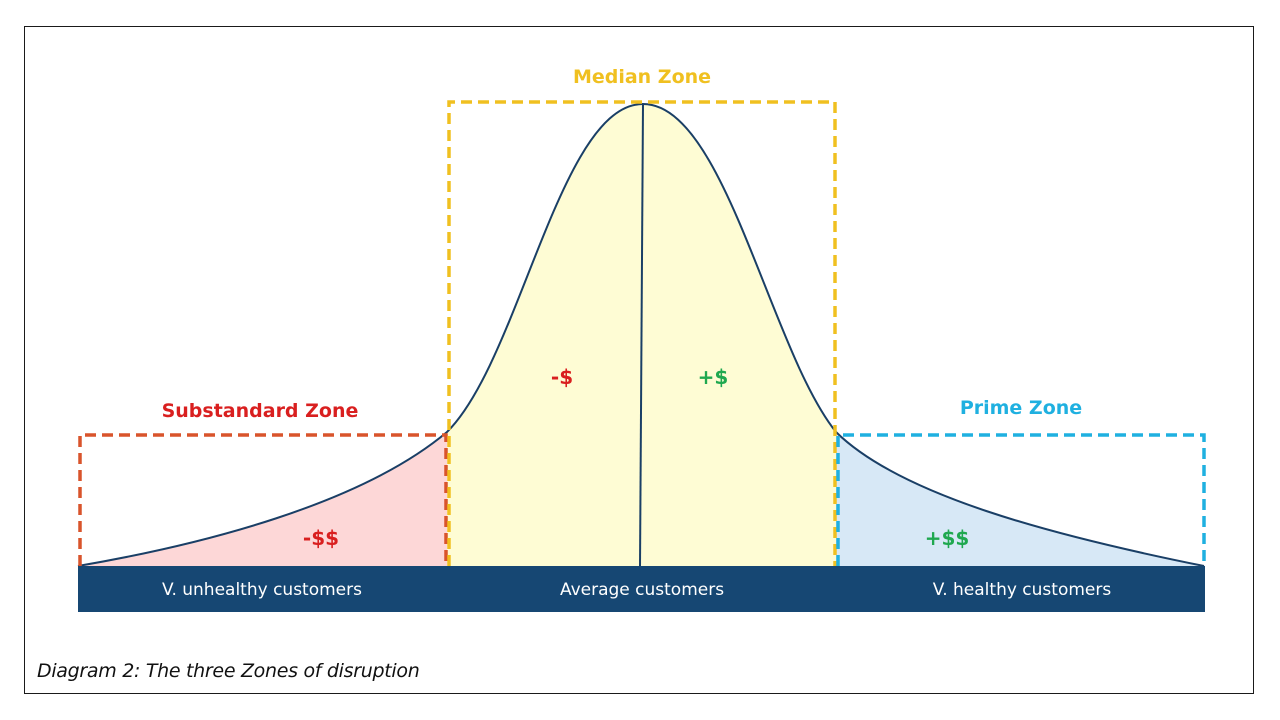  I want to click on substandard-zone-title: Substandard Zone, so click(260, 411).